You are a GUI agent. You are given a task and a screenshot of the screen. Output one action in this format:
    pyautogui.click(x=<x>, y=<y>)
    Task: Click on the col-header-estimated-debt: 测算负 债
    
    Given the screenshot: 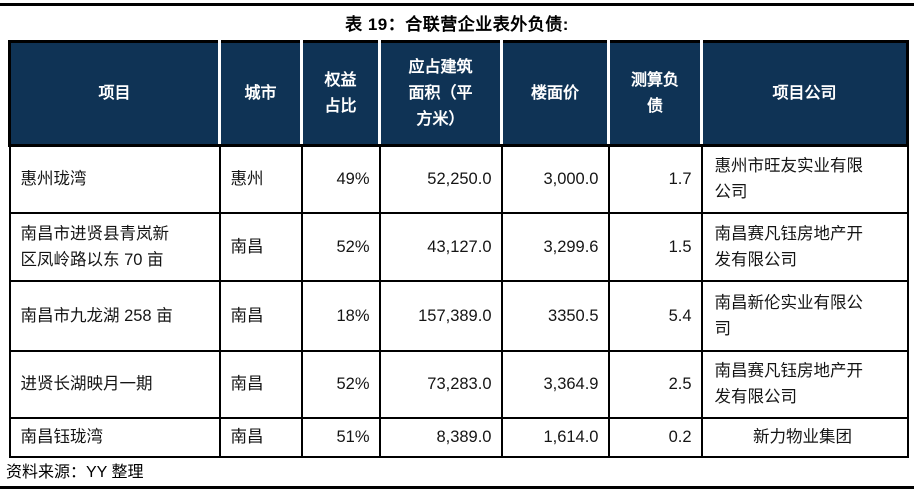 What is the action you would take?
    pyautogui.click(x=655, y=93)
    